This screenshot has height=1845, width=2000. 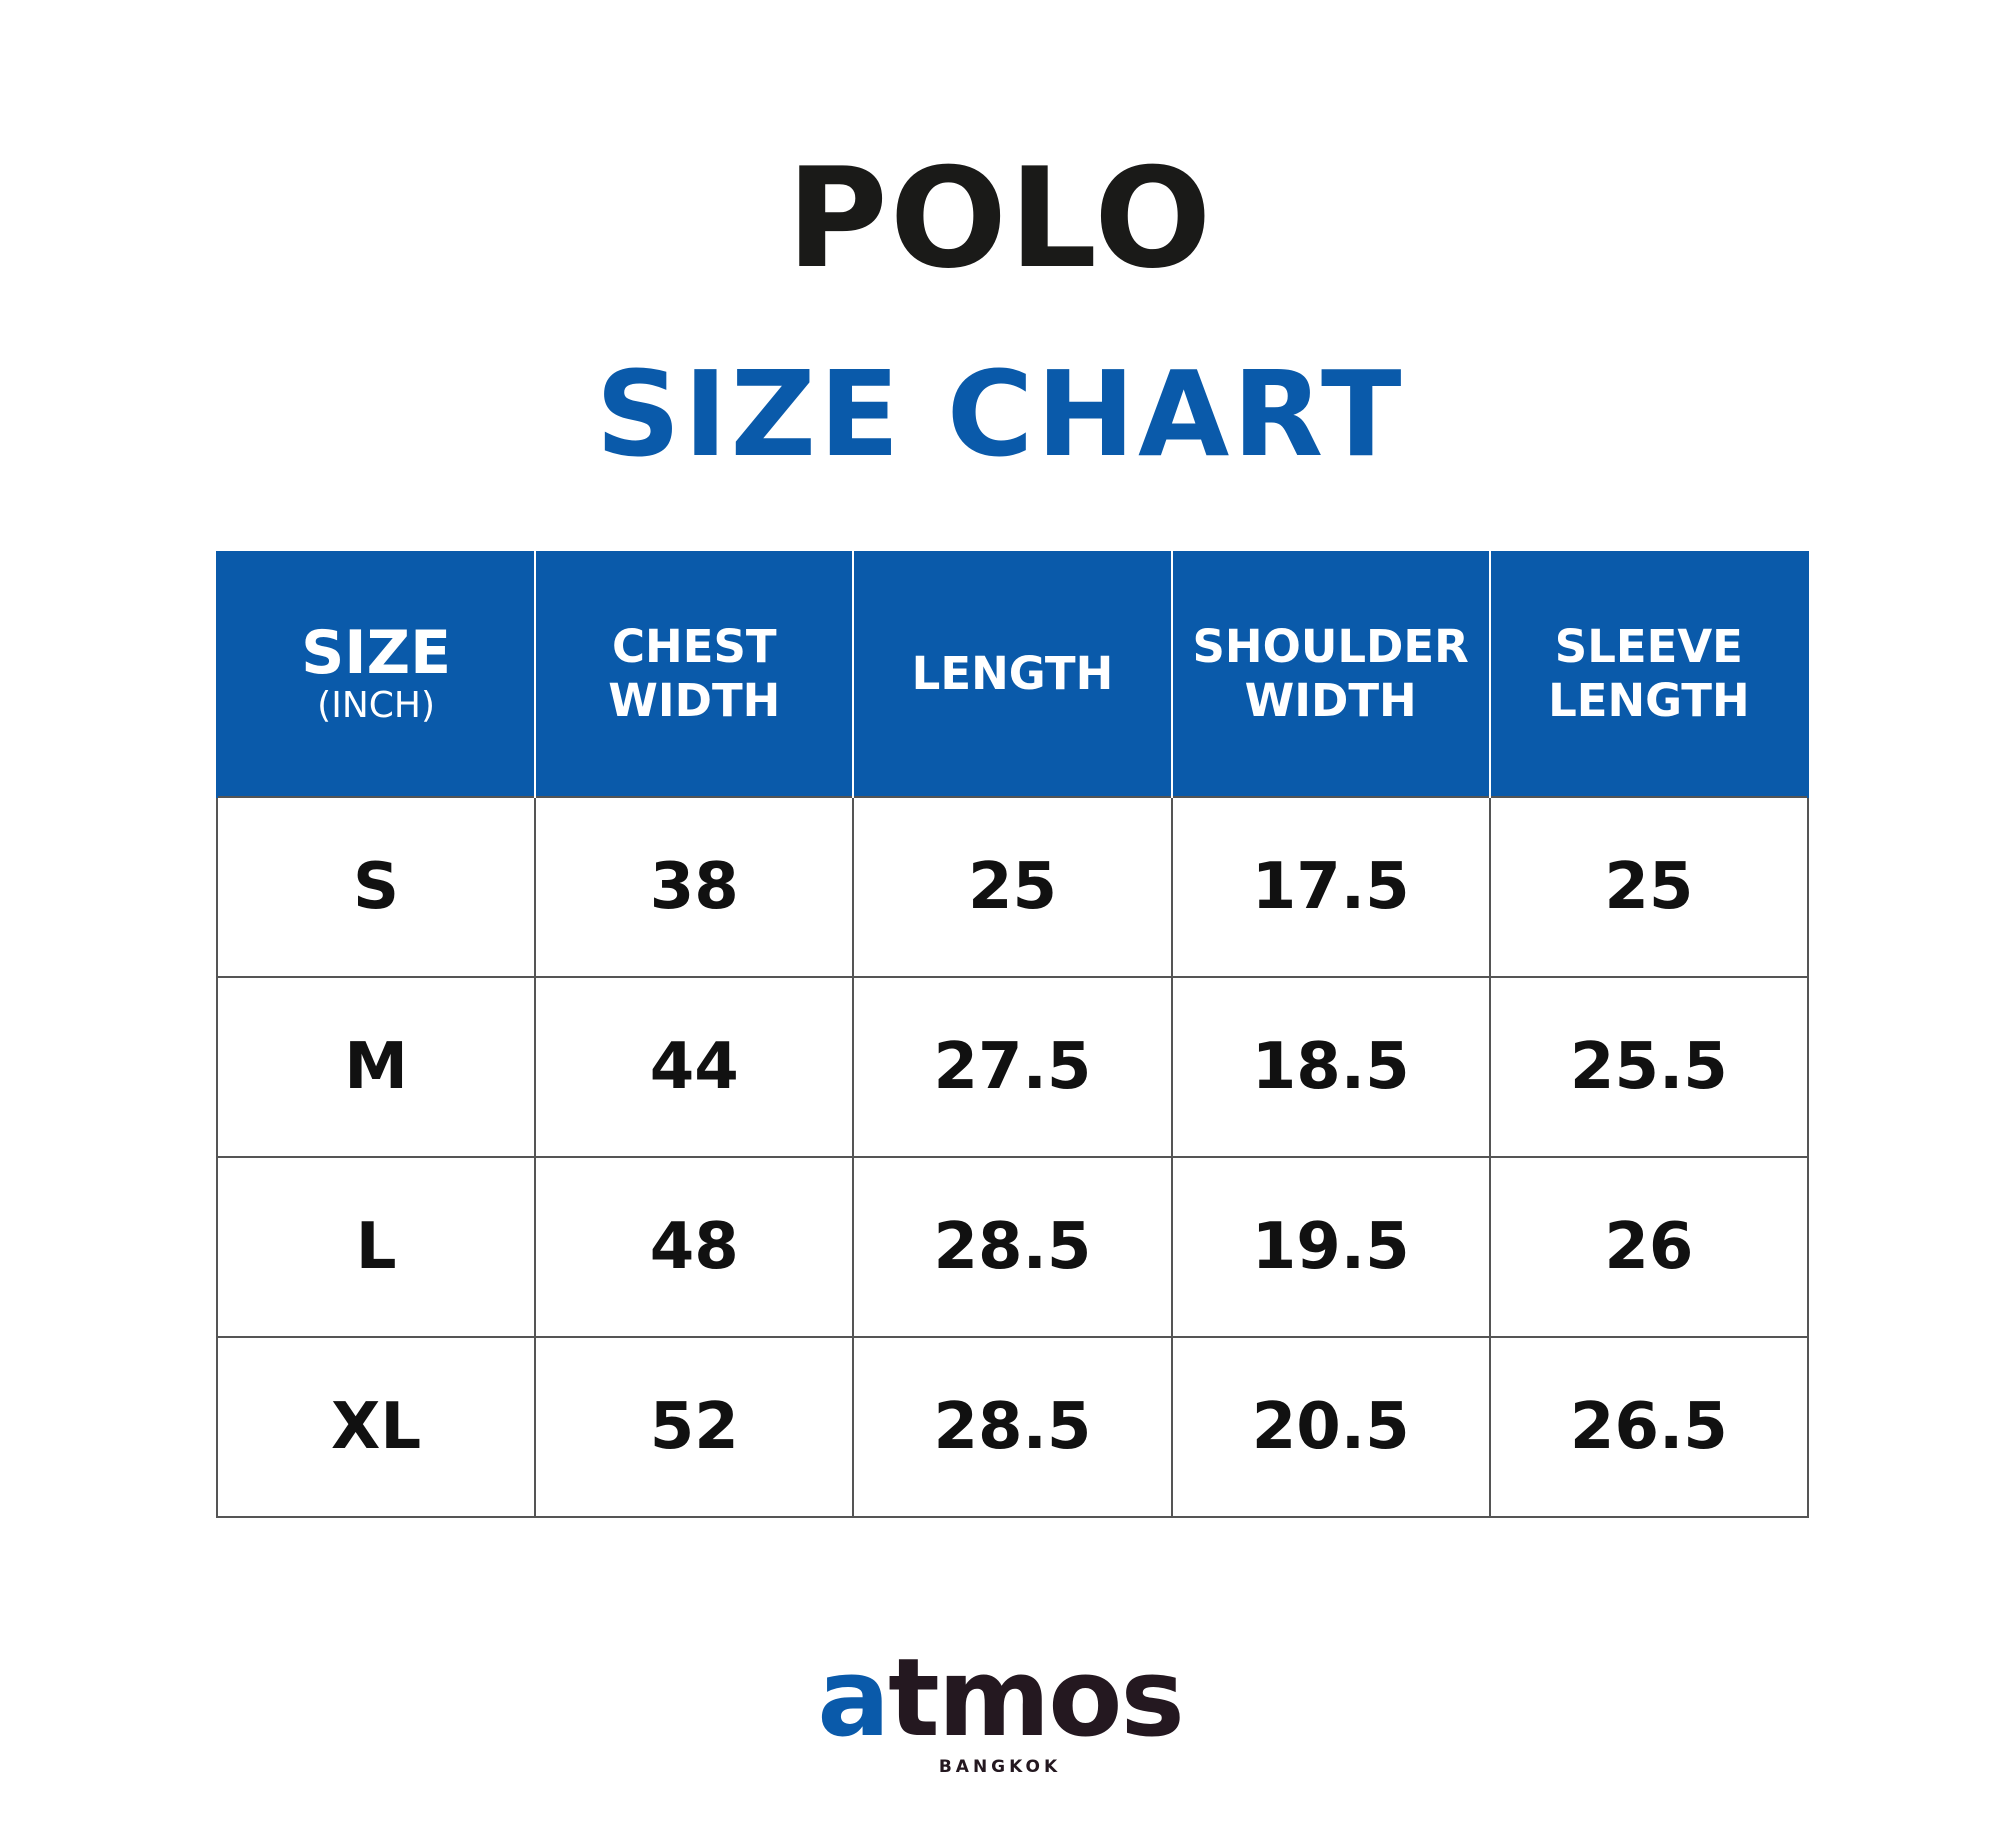 I want to click on cell-length: 27.5, so click(x=1012, y=1067).